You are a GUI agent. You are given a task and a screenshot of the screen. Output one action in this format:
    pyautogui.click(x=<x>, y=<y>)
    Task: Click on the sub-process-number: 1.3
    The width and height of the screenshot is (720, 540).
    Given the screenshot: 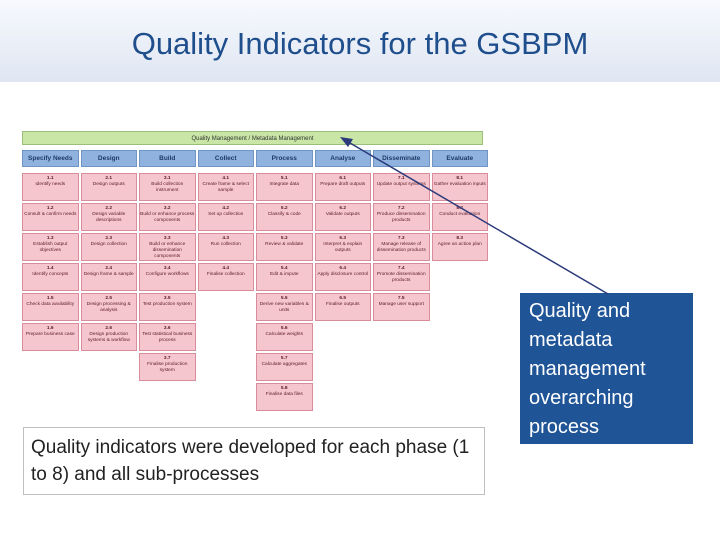 What is the action you would take?
    pyautogui.click(x=50, y=238)
    